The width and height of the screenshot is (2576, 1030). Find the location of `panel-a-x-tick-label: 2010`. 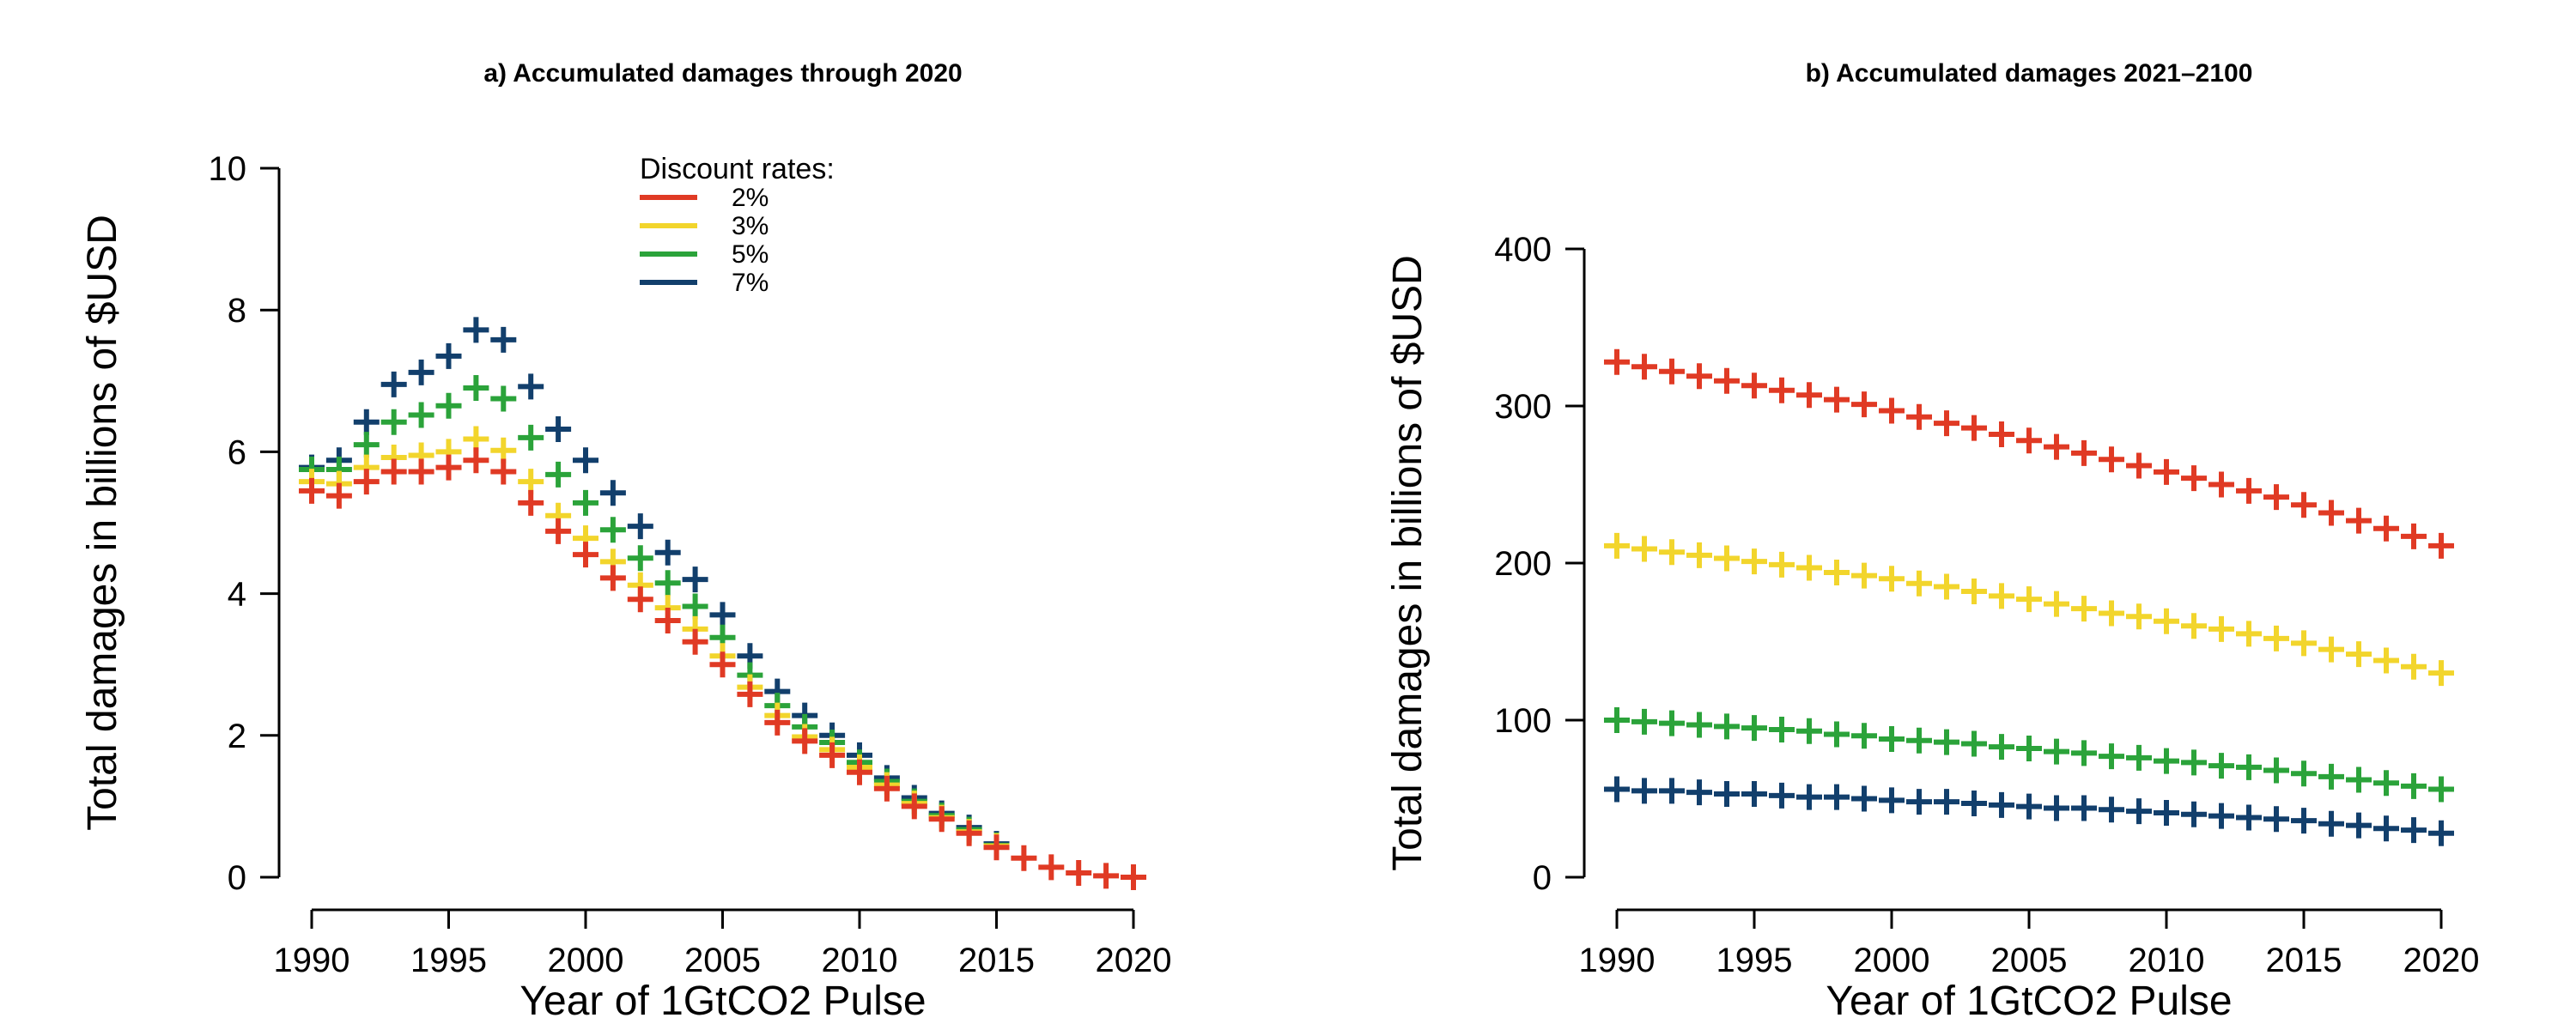

panel-a-x-tick-label: 2010 is located at coordinates (860, 960).